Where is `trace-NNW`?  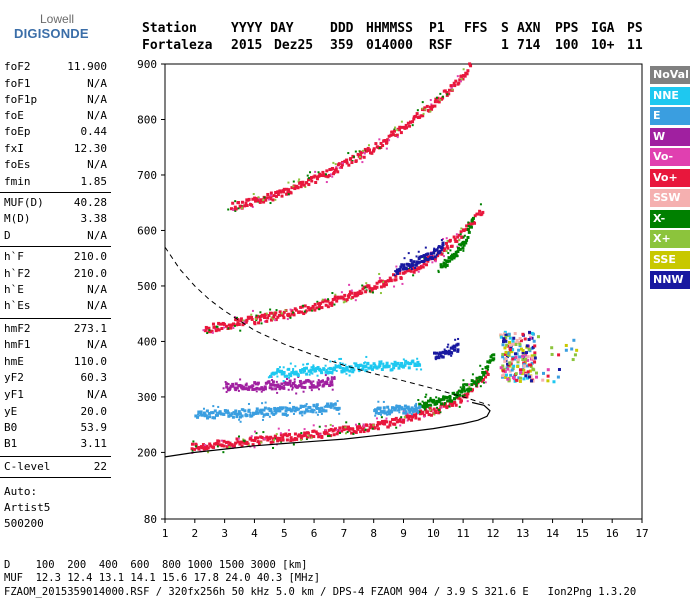
trace-NNW is located at coordinates (419, 258).